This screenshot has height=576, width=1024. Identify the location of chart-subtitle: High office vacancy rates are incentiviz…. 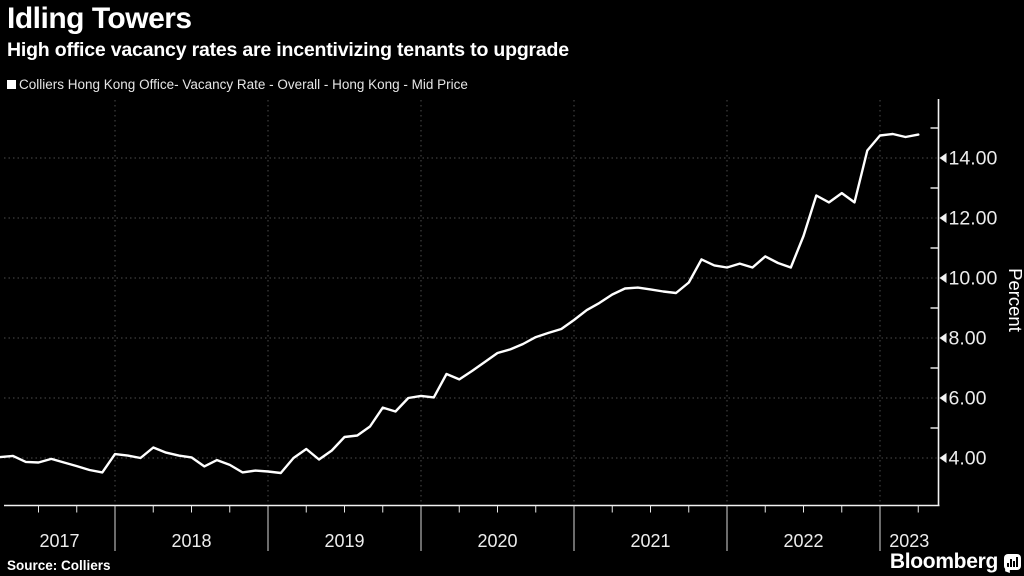
(288, 50).